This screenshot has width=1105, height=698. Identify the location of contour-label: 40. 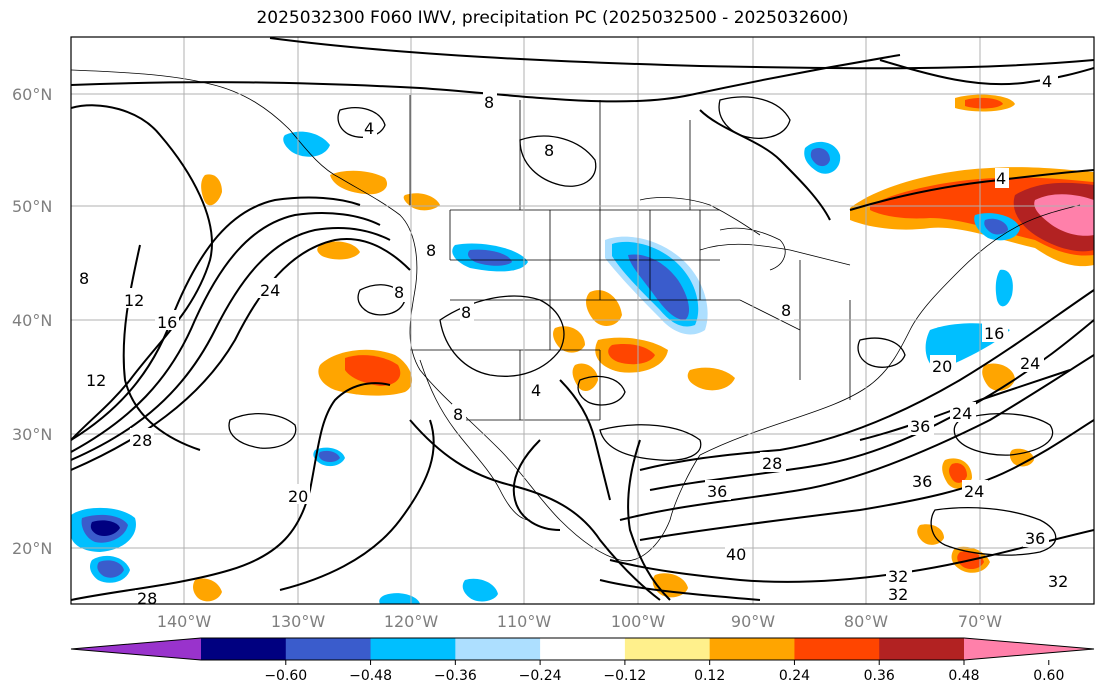
(736, 554).